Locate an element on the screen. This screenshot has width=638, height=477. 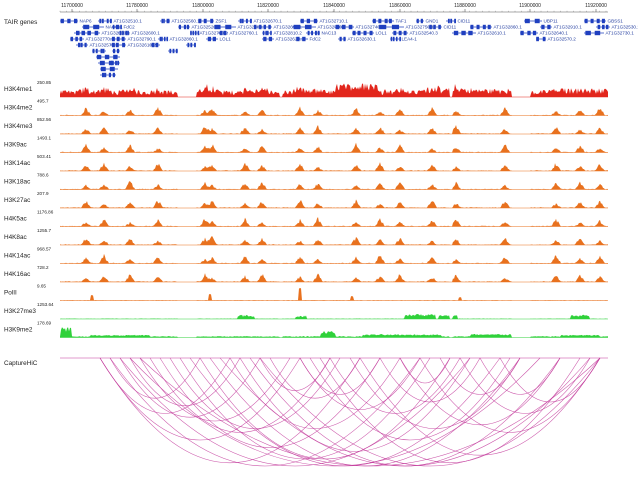
gene-model: AT1G32790.1 is located at coordinates (133, 39).